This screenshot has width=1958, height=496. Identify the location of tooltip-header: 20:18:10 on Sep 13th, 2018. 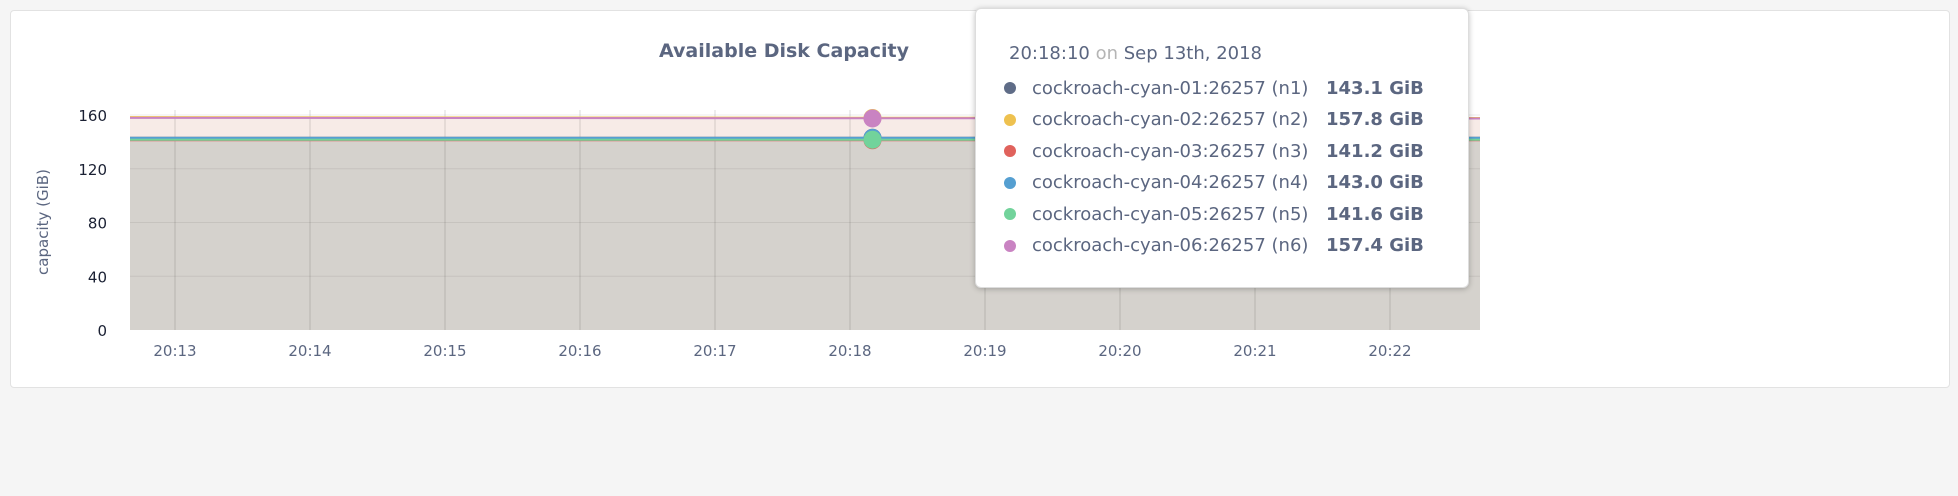
(1135, 53).